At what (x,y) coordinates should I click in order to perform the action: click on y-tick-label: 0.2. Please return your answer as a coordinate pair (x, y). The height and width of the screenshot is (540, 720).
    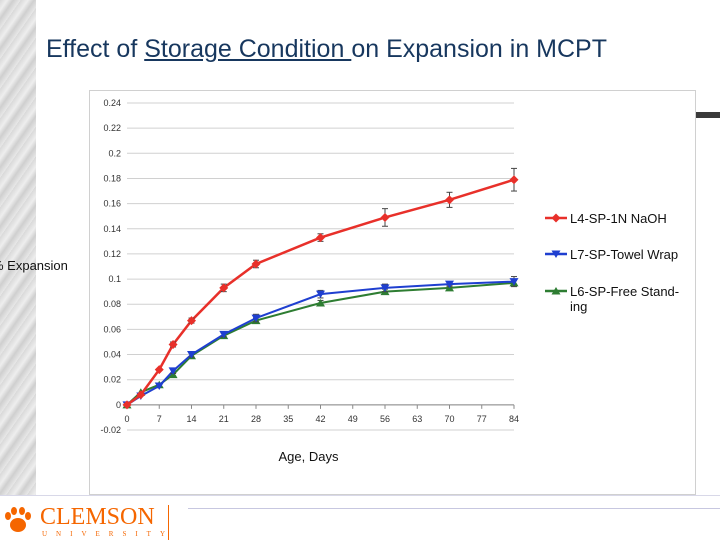
    Looking at the image, I should click on (114, 153).